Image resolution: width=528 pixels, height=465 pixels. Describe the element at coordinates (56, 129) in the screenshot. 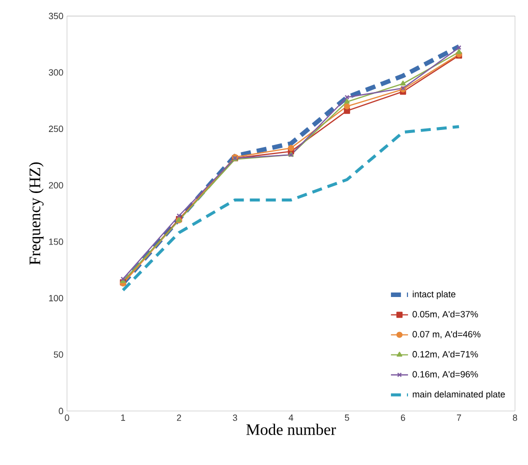

I see `y-tick-label: 250` at that location.